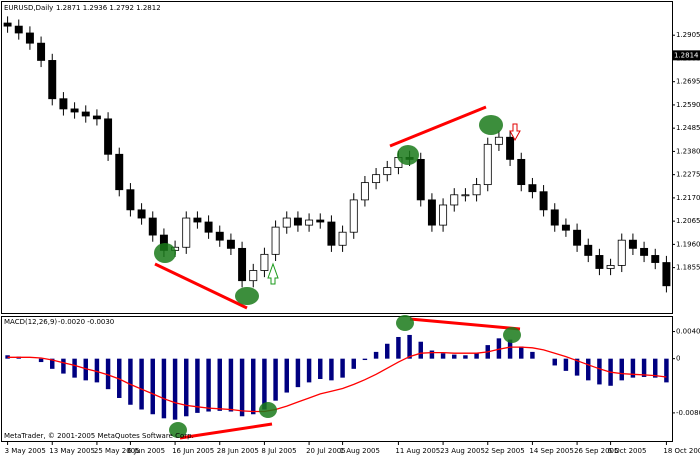  Describe the element at coordinates (193, 451) in the screenshot. I see `x-tick-label: 16 Jun 2005` at that location.